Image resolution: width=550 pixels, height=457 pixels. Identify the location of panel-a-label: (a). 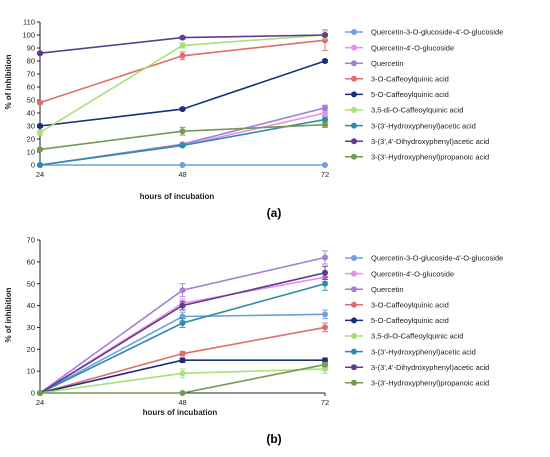
(274, 213).